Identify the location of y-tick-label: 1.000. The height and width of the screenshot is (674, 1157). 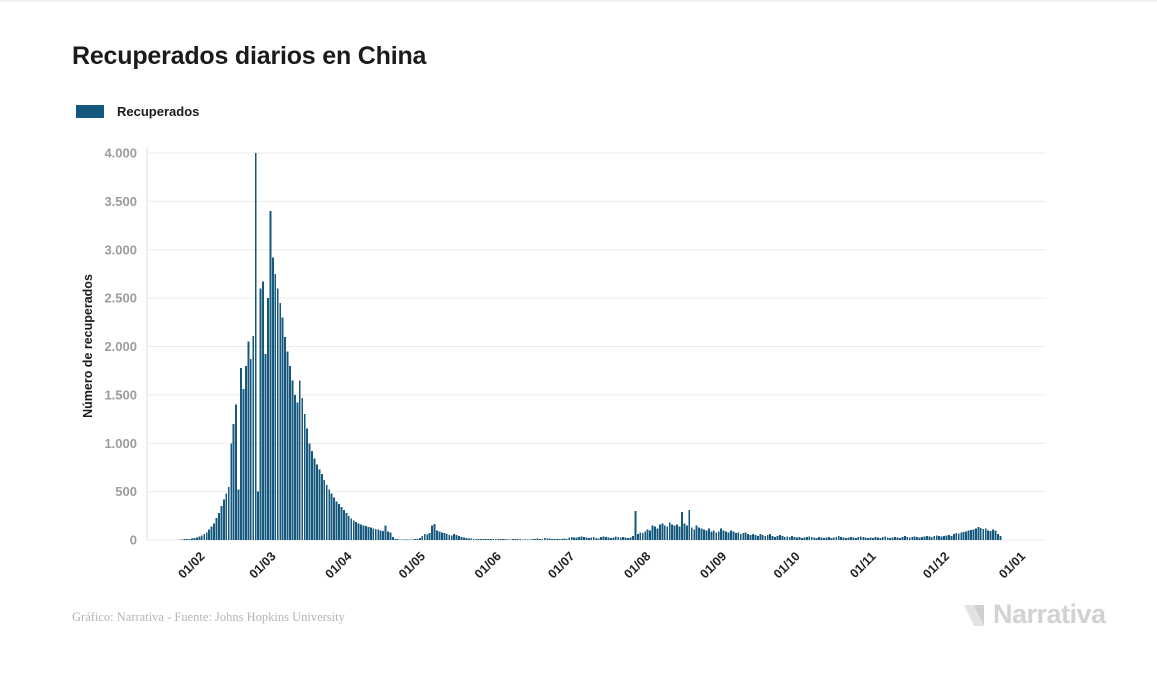
(120, 443).